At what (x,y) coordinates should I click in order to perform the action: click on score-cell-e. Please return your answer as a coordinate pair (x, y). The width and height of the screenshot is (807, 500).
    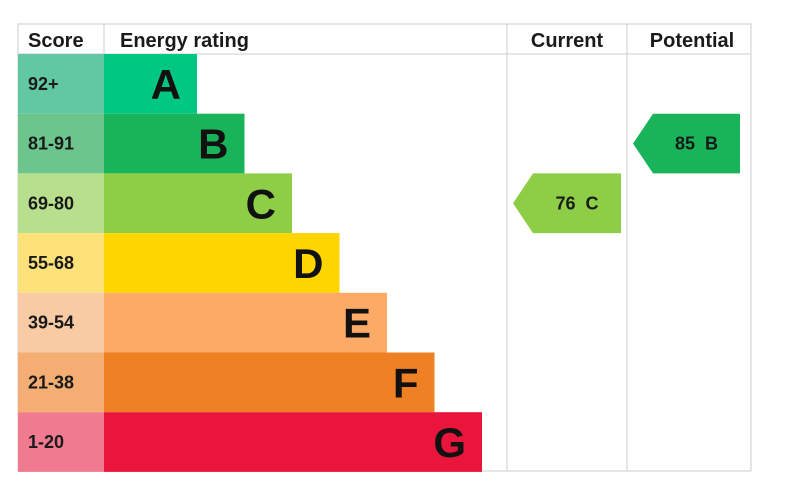
    Looking at the image, I should click on (61, 322).